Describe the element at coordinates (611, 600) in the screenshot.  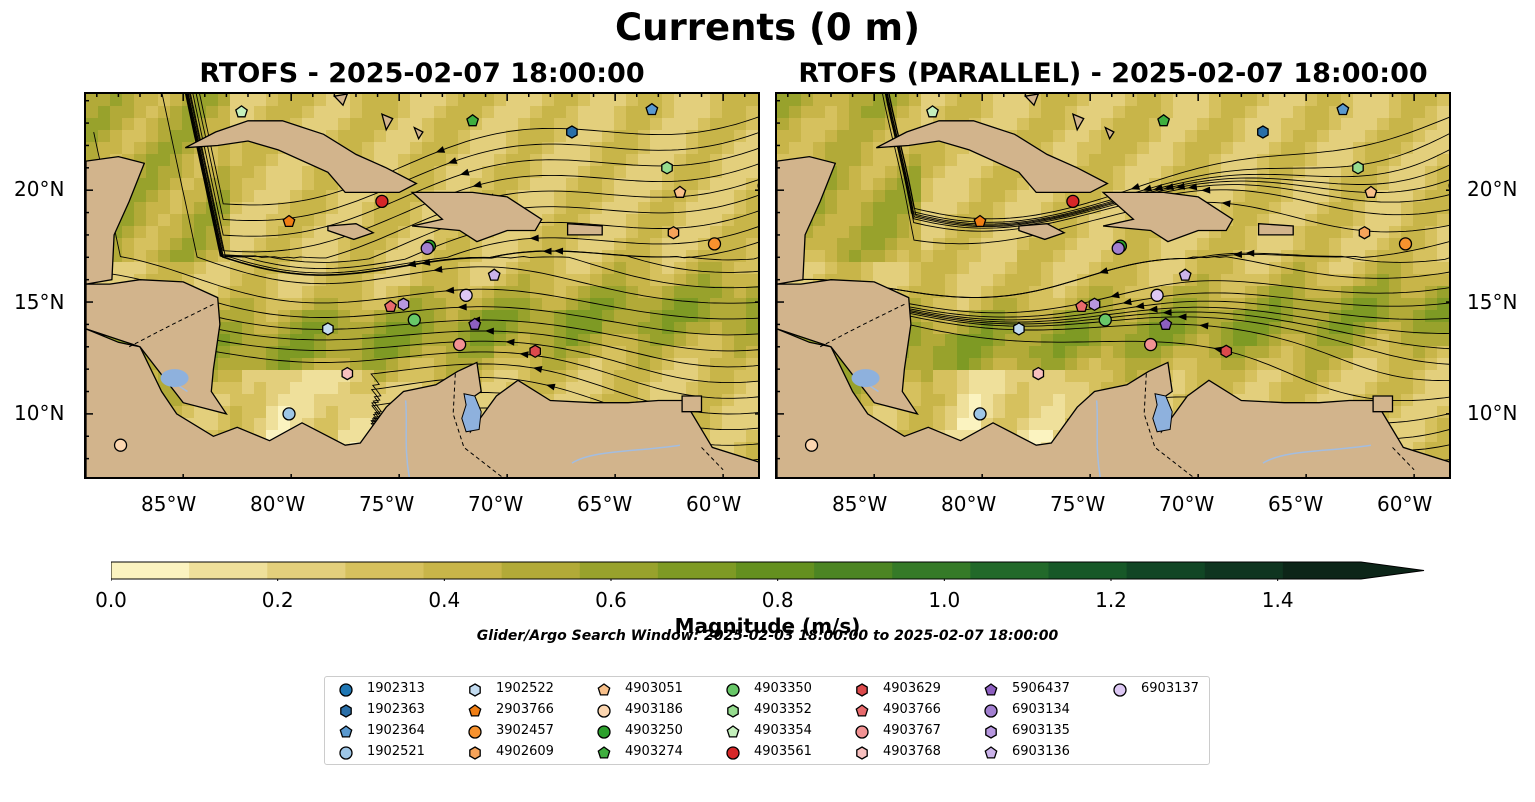
I see `colorbar-tick-label: 0.6` at that location.